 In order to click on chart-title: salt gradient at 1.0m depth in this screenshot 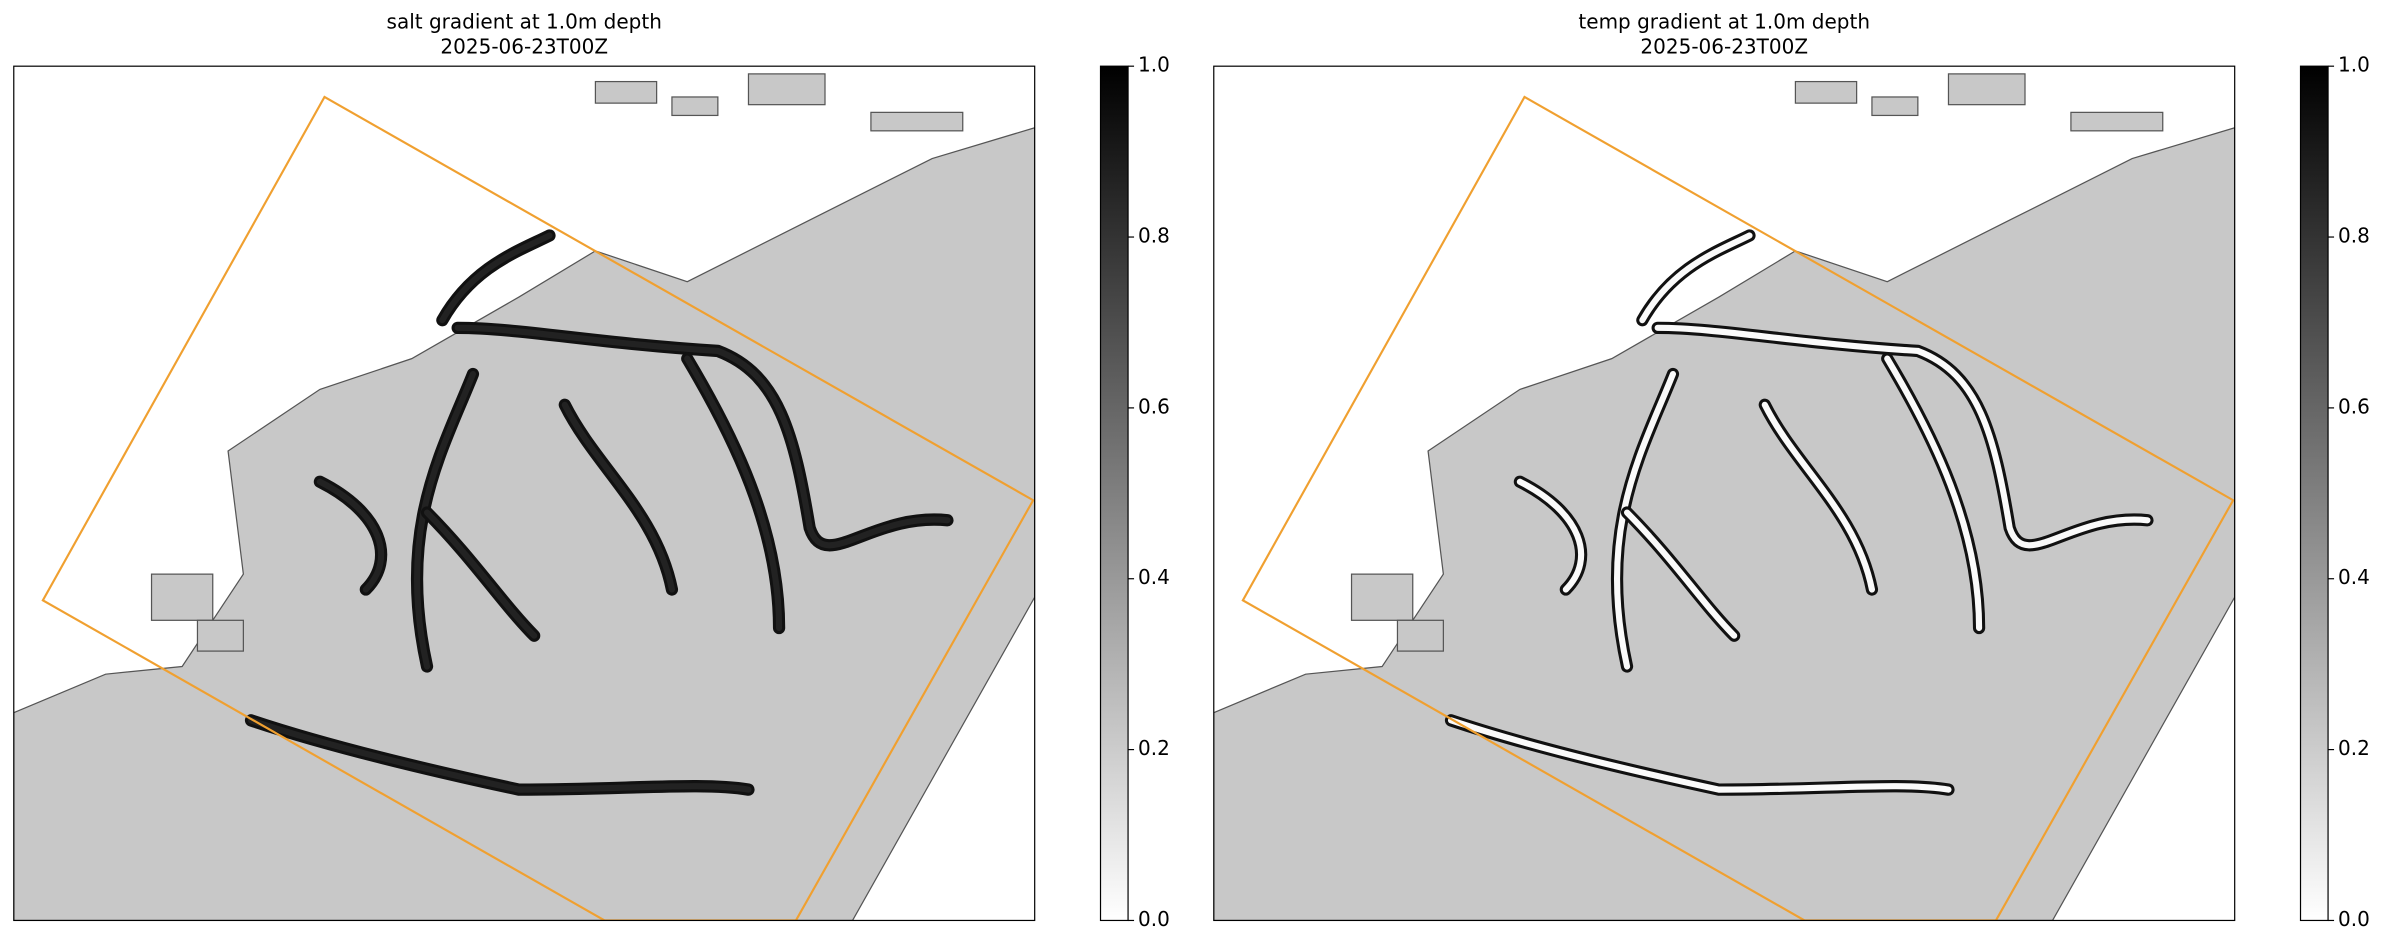, I will do `click(524, 22)`.